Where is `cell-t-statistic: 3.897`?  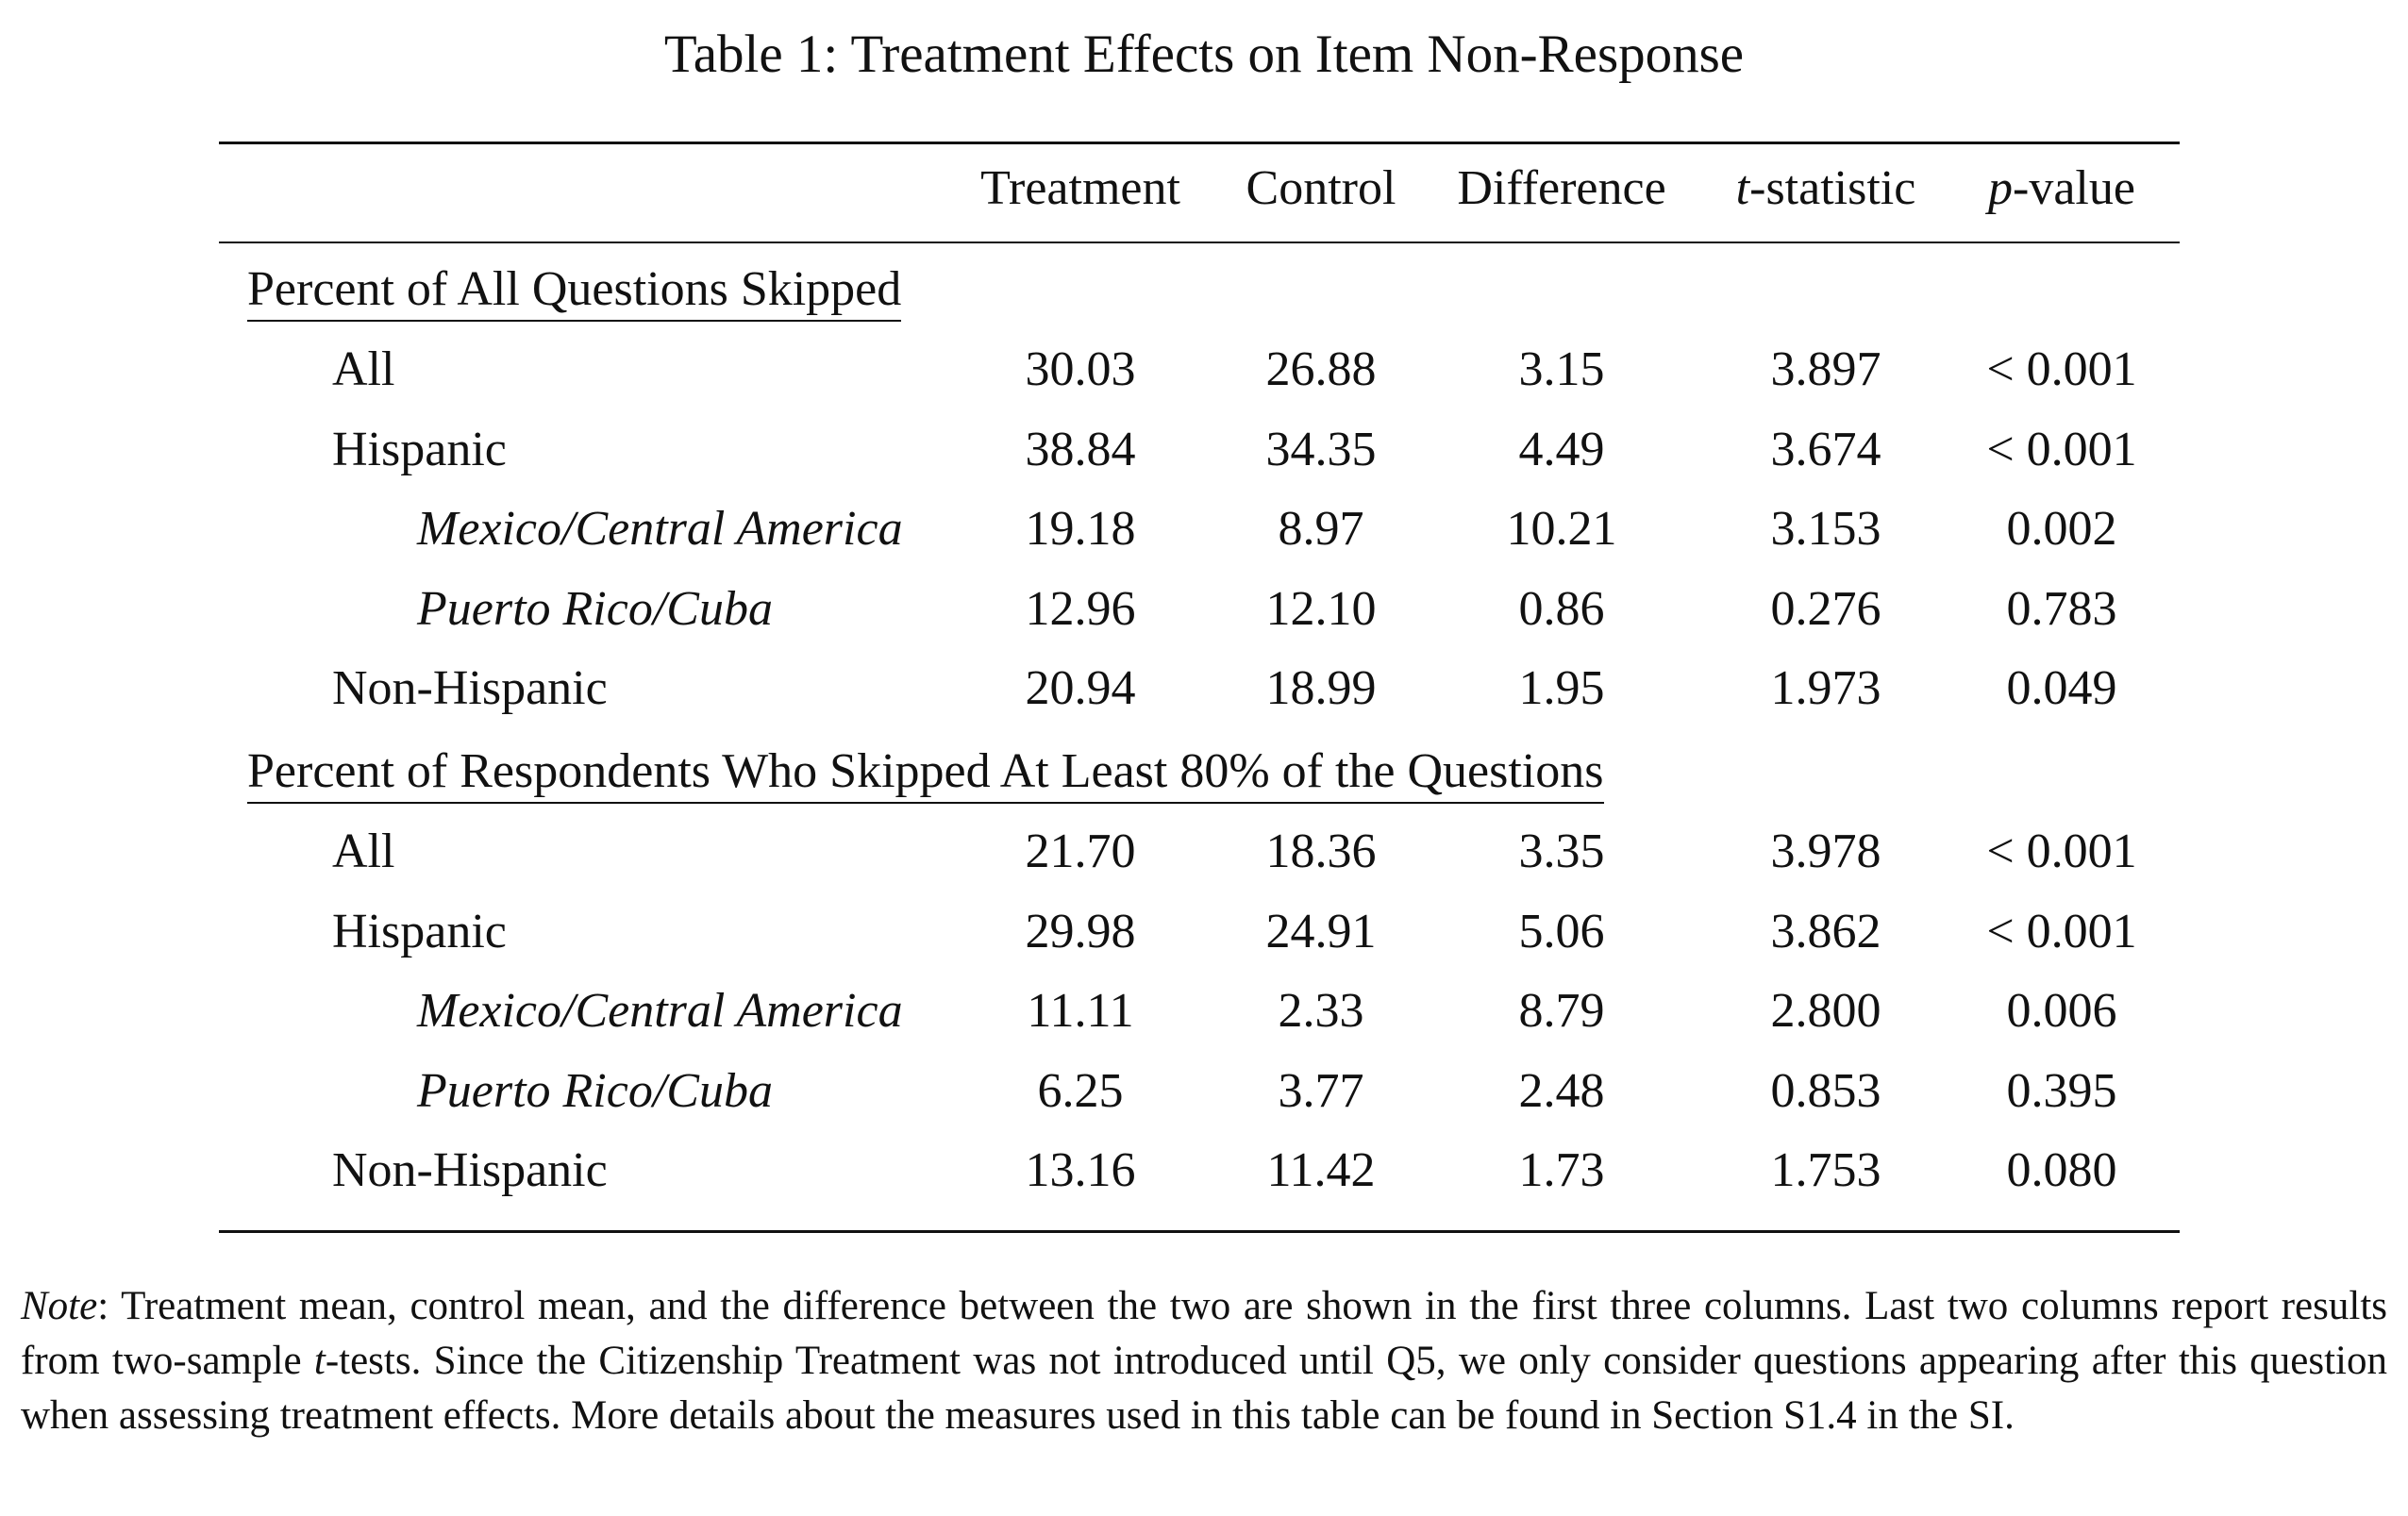
cell-t-statistic: 3.897 is located at coordinates (1825, 369).